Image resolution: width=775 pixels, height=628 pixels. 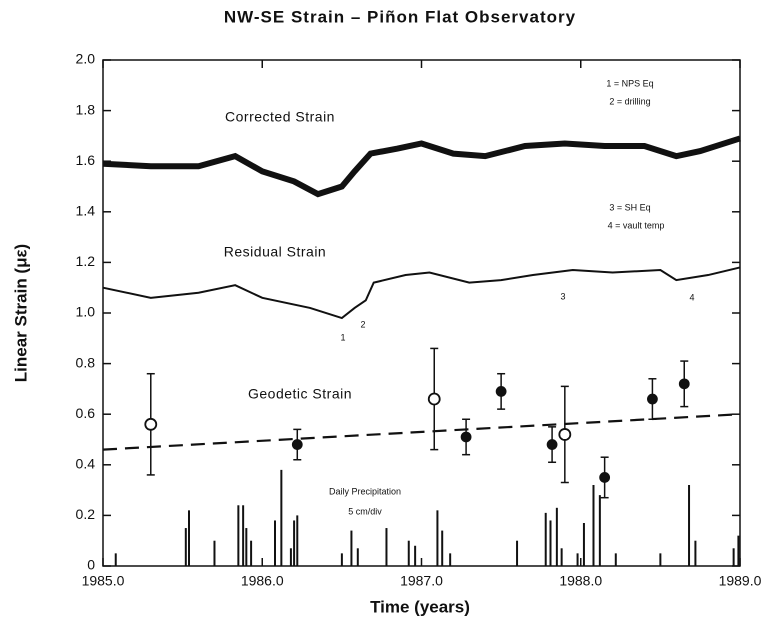 What do you see at coordinates (342, 337) in the screenshot?
I see `annotation: 1` at bounding box center [342, 337].